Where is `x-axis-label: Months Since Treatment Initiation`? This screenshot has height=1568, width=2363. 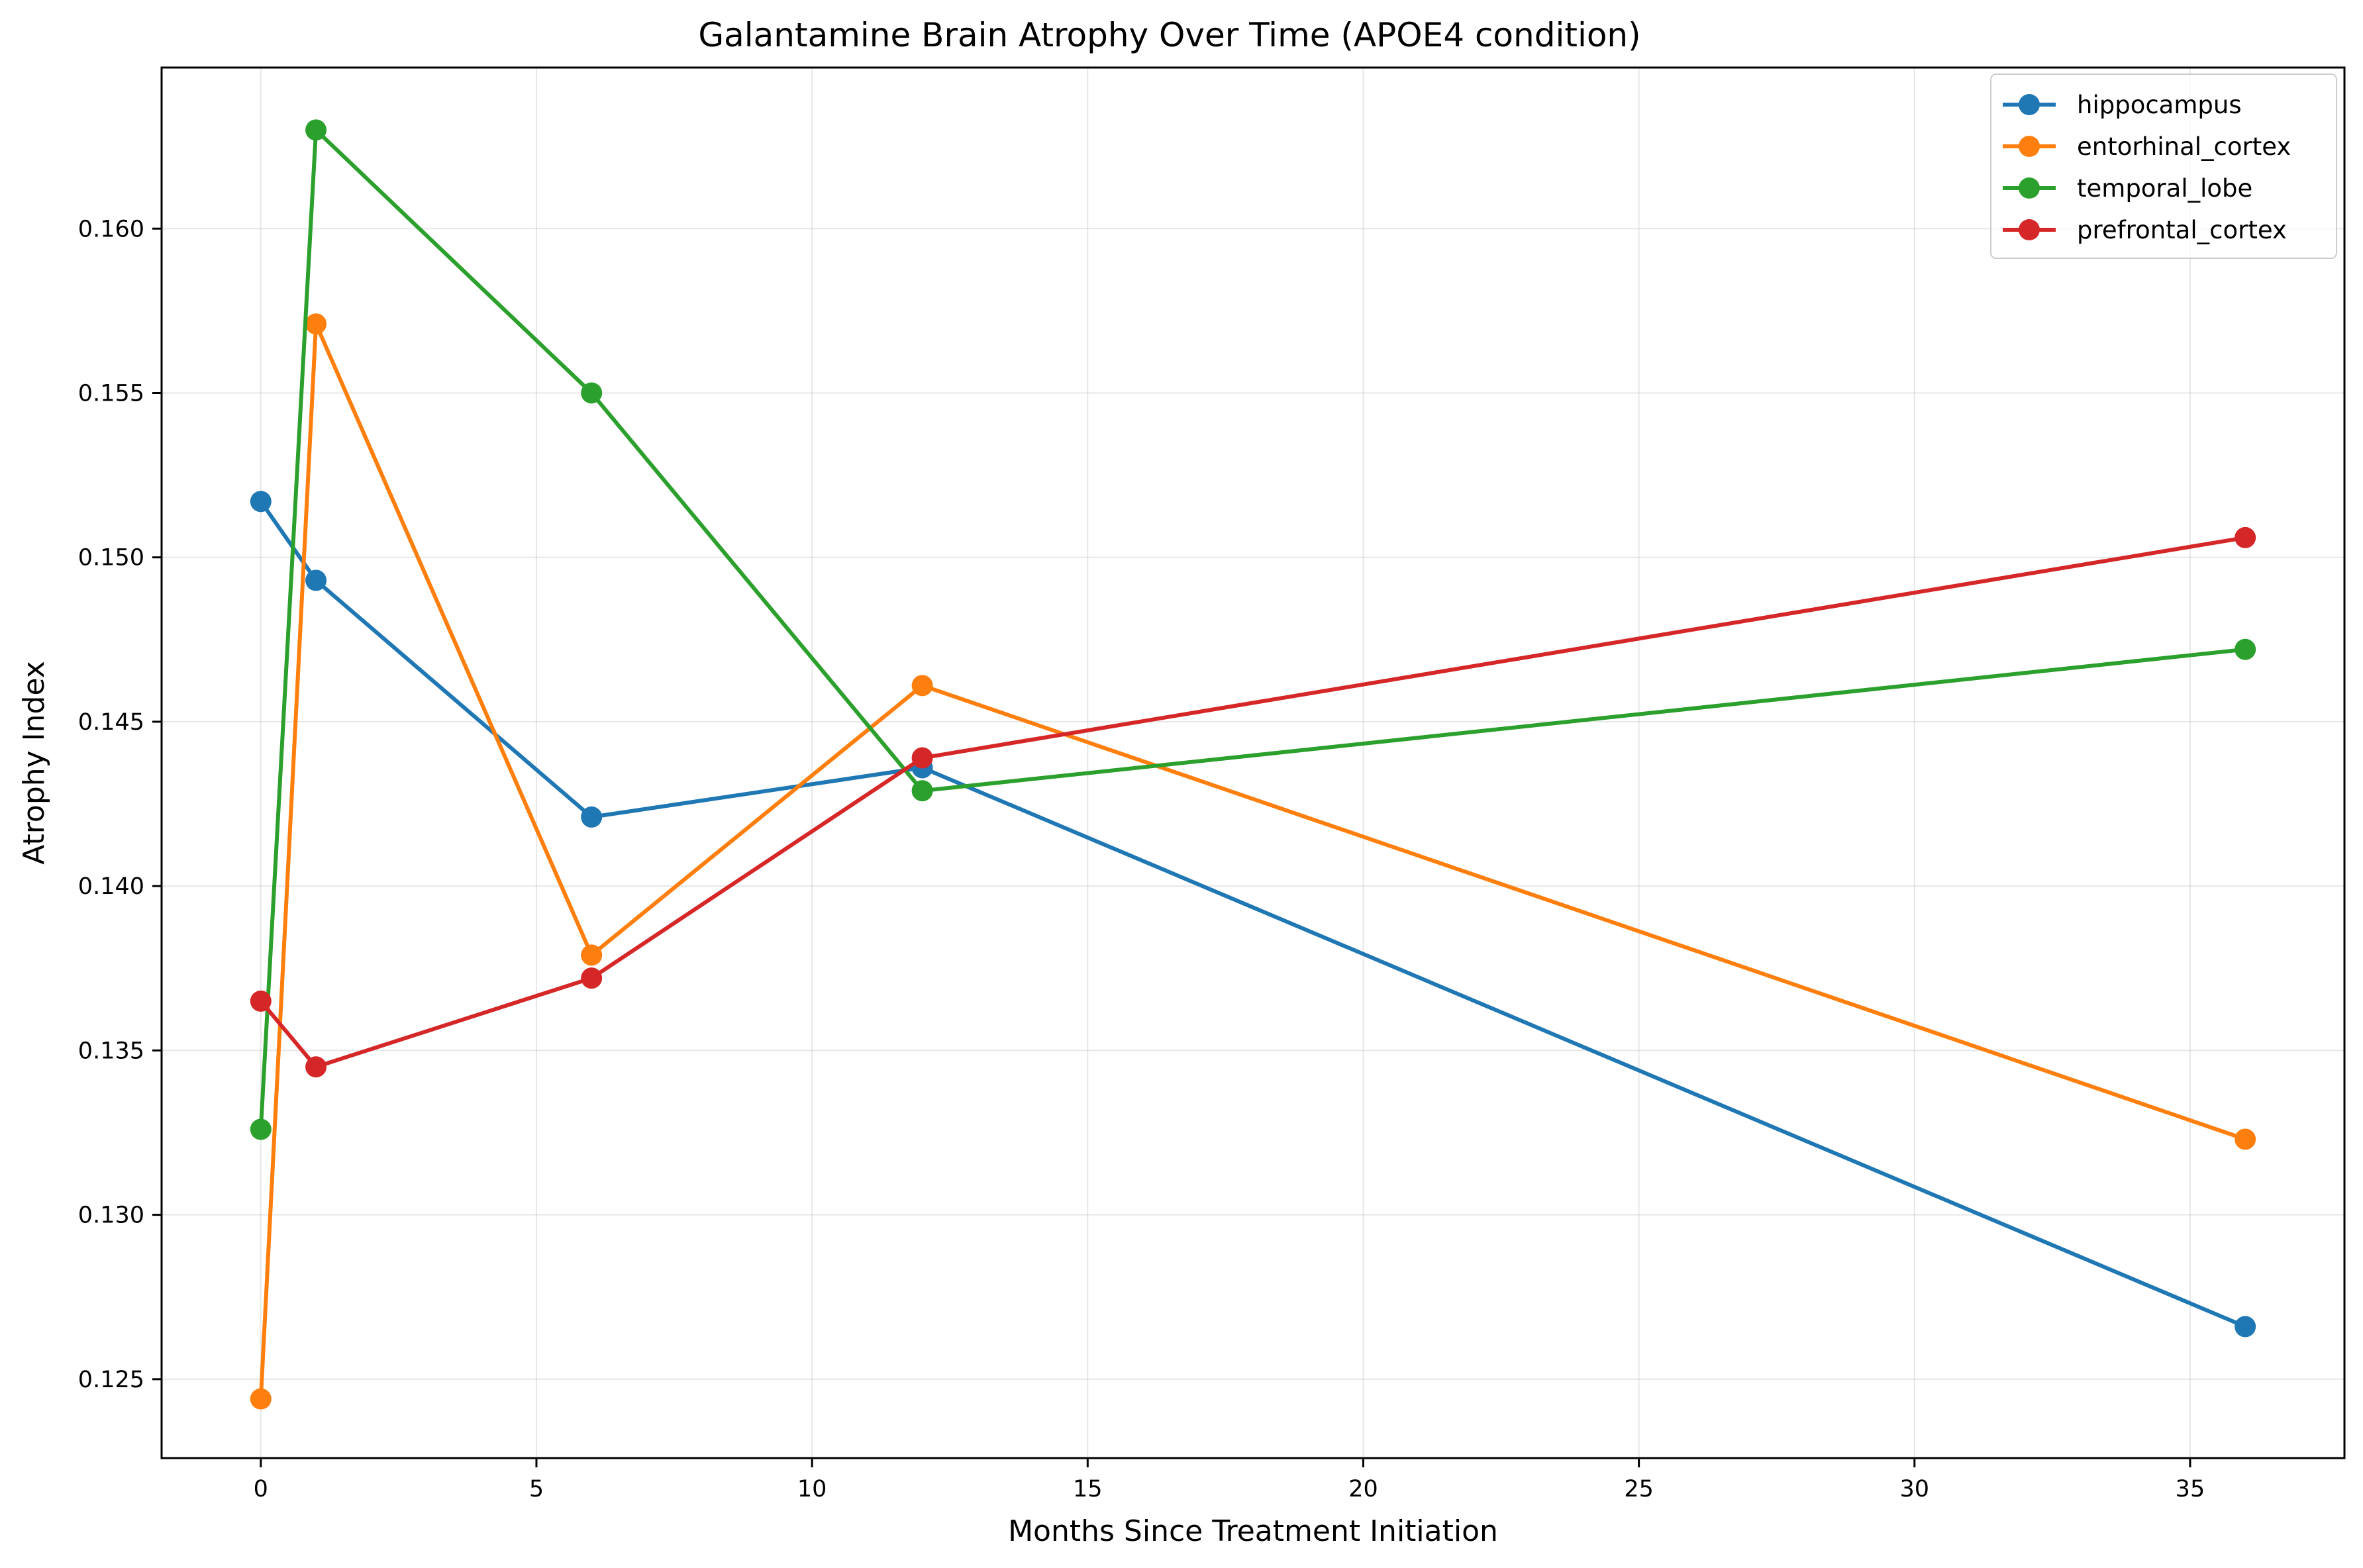 x-axis-label: Months Since Treatment Initiation is located at coordinates (1253, 1531).